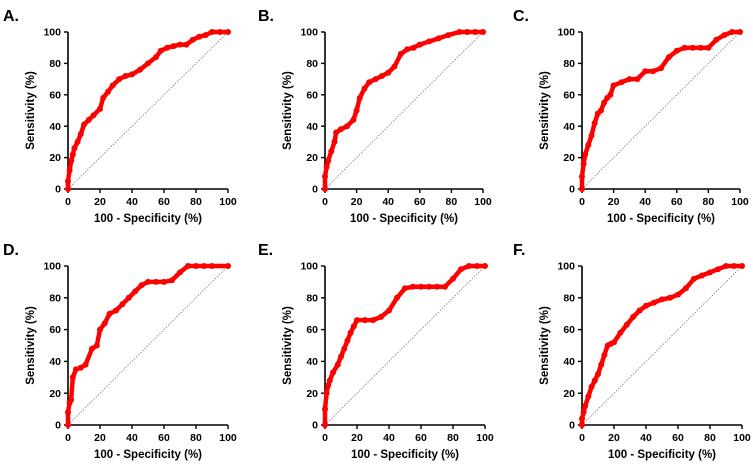  Describe the element at coordinates (11, 16) in the screenshot. I see `panel-label: A.` at that location.